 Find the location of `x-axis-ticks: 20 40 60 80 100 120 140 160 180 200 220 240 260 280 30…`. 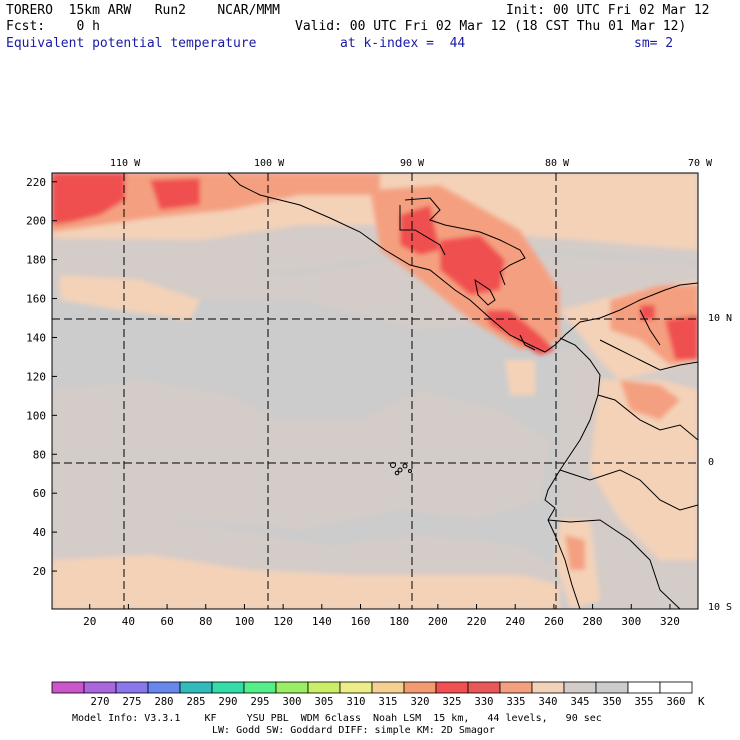

x-axis-ticks: 20 40 60 80 100 120 140 160 180 200 220 240 260 280 30… is located at coordinates (381, 616).